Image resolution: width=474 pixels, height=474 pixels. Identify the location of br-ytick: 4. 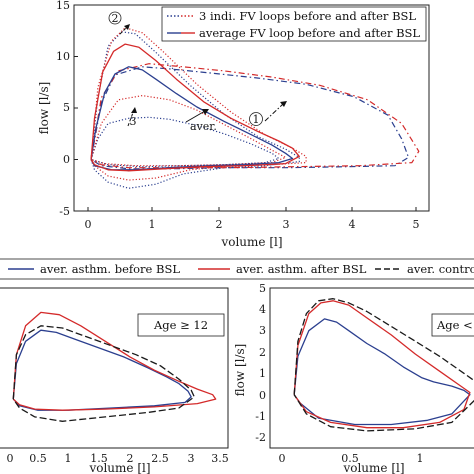
(262, 309).